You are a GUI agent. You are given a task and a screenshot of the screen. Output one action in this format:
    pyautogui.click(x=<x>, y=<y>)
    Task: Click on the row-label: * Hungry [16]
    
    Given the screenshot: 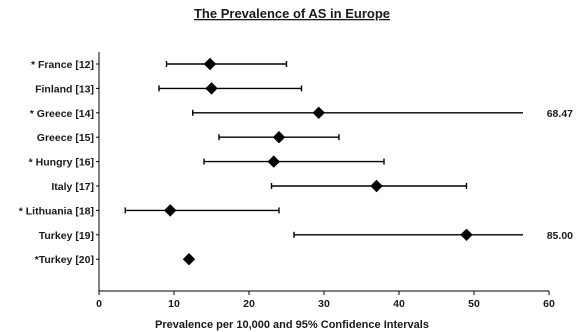 What is the action you would take?
    pyautogui.click(x=61, y=163)
    